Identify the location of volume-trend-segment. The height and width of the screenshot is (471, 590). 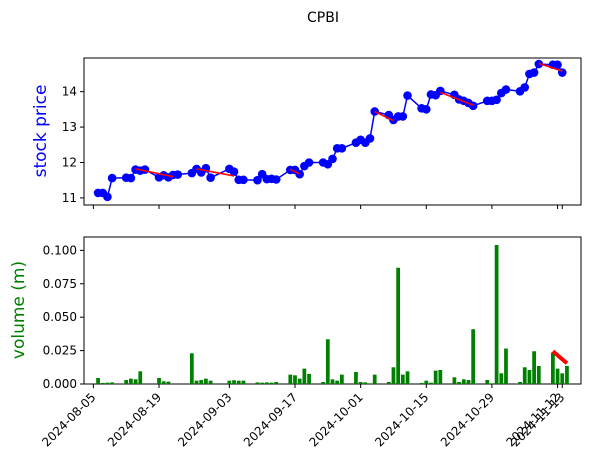
(560, 357).